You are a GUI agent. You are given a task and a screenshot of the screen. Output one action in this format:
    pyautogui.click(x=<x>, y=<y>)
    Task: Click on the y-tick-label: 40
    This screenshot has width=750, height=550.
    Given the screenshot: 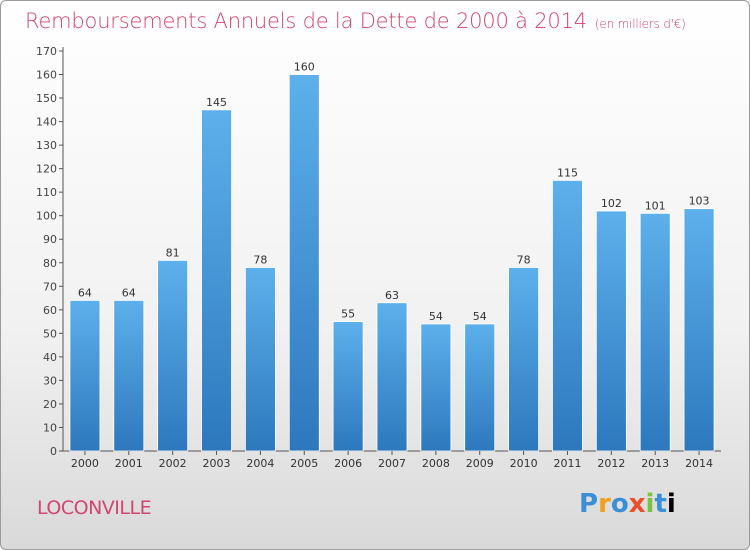 What is the action you would take?
    pyautogui.click(x=50, y=357)
    